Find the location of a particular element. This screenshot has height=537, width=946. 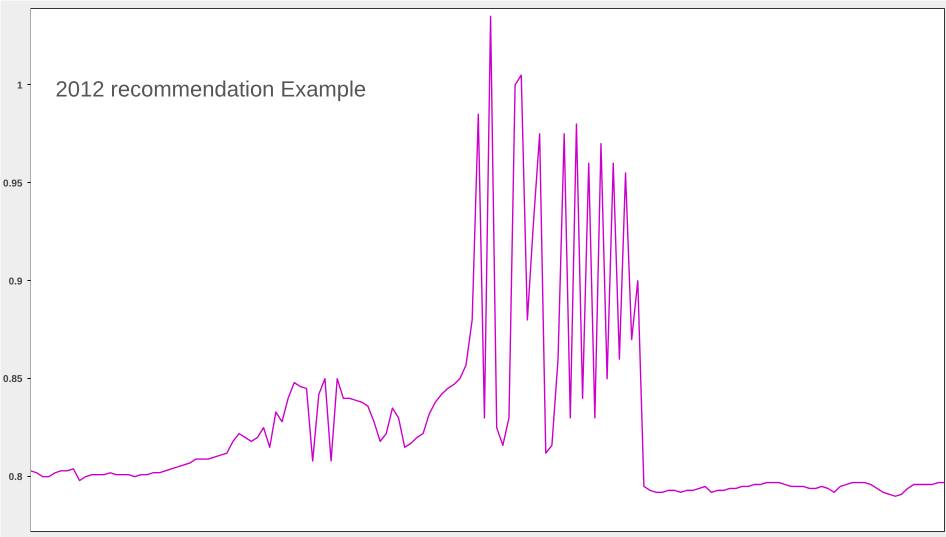

y-tick-label: 0.8 is located at coordinates (15, 478).